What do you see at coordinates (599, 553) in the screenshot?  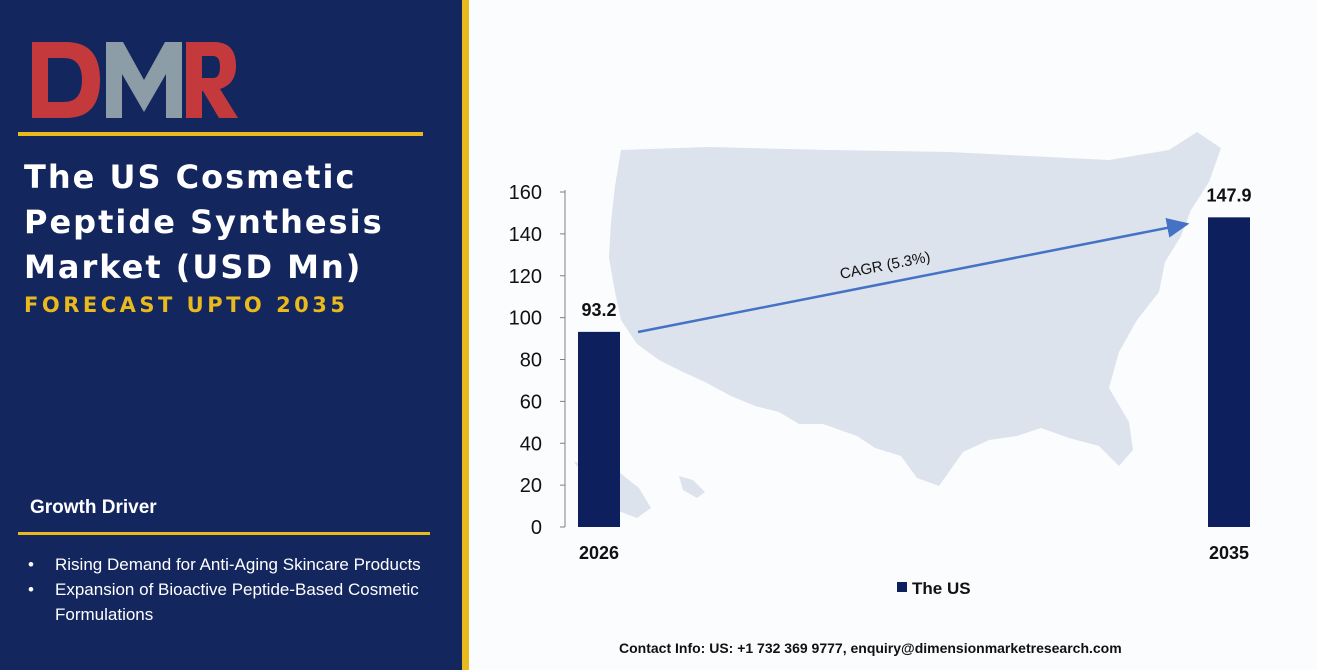 I see `x-tick-label: 2026` at bounding box center [599, 553].